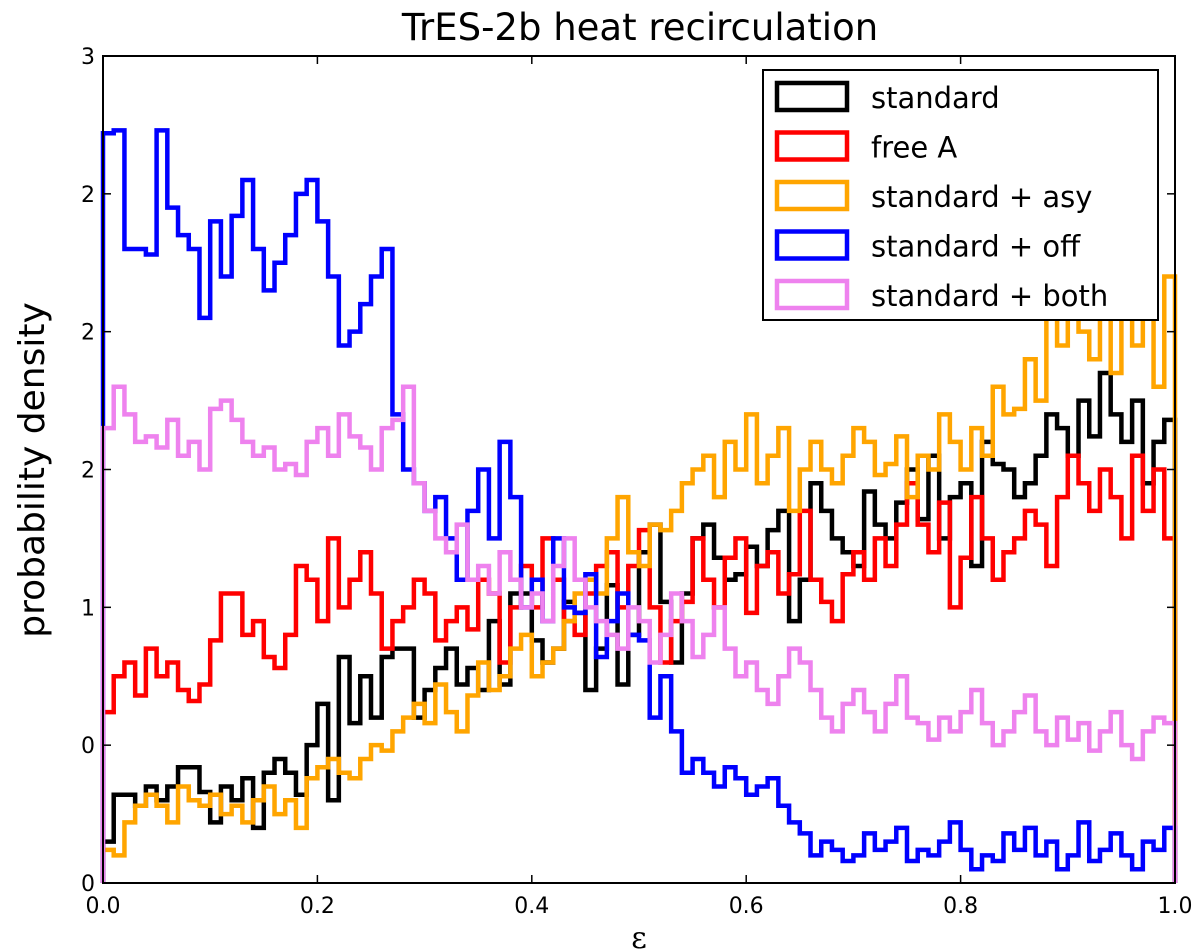  What do you see at coordinates (639, 27) in the screenshot?
I see `chart-title: TrES-2b heat recirculation` at bounding box center [639, 27].